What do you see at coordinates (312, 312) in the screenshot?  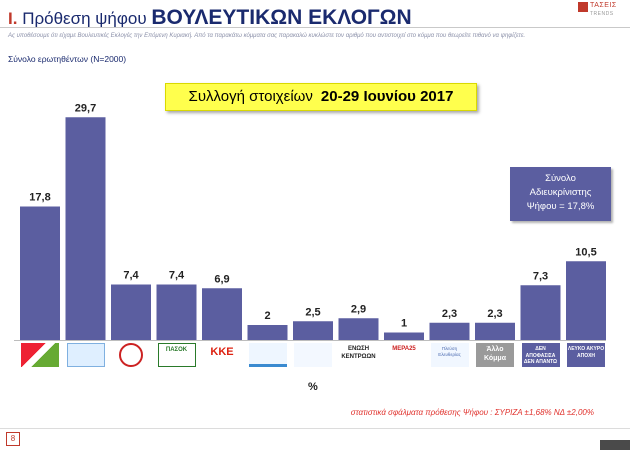 I see `bar-value-label-6: 2,5` at bounding box center [312, 312].